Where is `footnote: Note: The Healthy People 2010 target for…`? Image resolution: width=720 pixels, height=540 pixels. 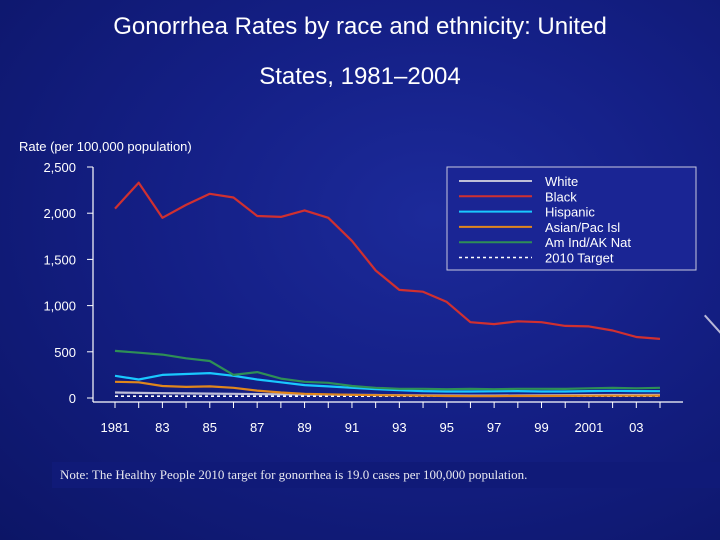
footnote: Note: The Healthy People 2010 target for… is located at coordinates (386, 475).